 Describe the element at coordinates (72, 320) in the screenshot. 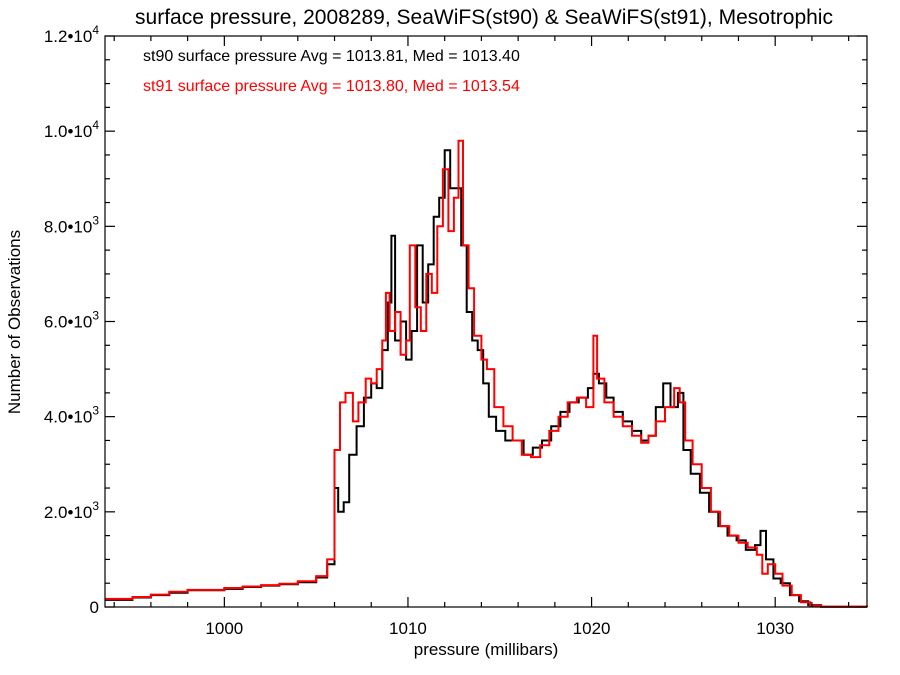

I see `y-tick-label: 6.0•103` at that location.